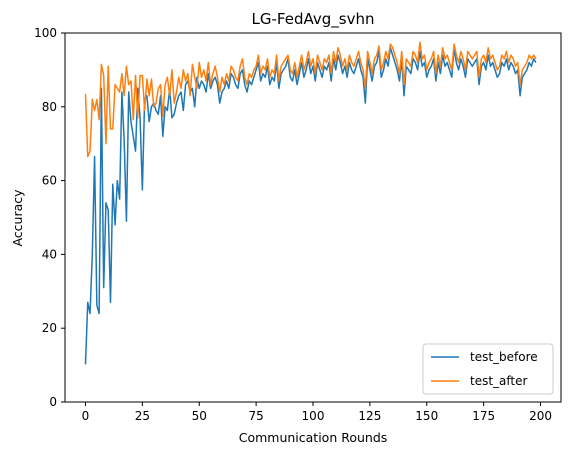  What do you see at coordinates (504, 357) in the screenshot?
I see `legend-label-test-before: test_before` at bounding box center [504, 357].